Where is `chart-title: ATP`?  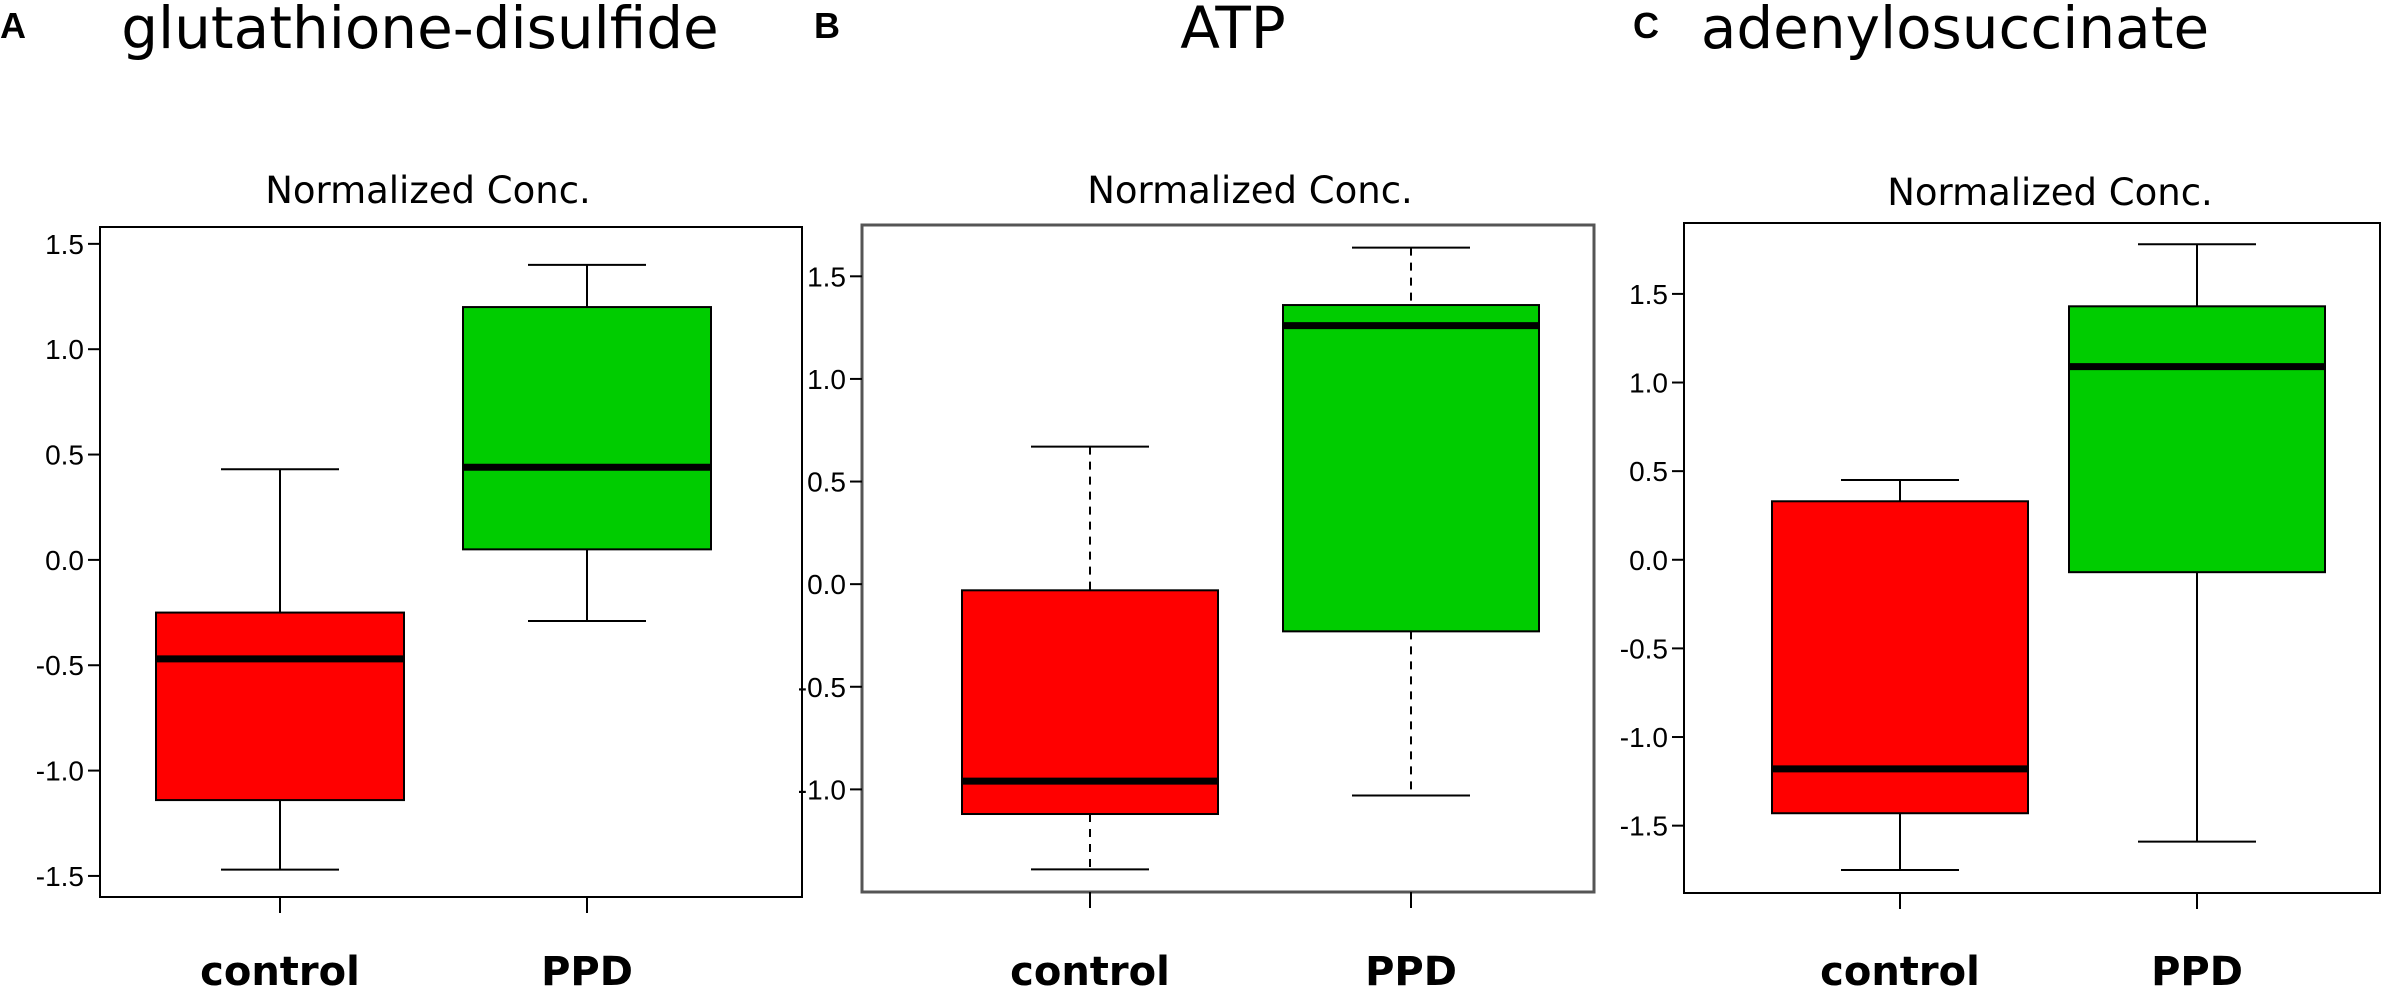 chart-title: ATP is located at coordinates (1233, 31).